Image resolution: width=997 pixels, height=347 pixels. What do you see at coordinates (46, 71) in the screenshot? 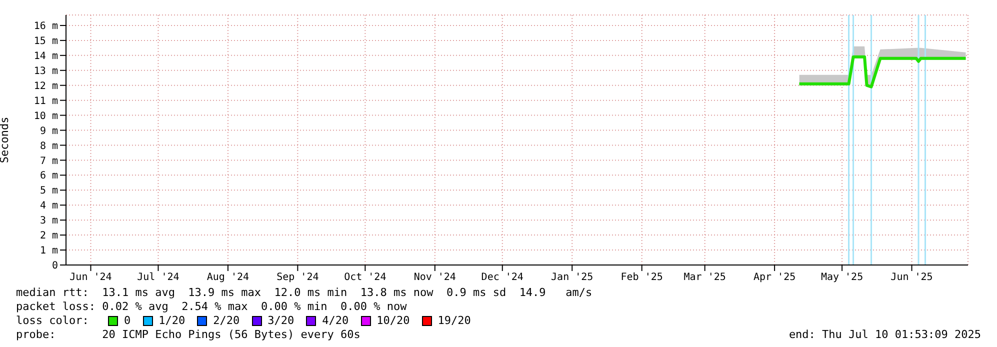
I see `y-tick-label: 13 m` at bounding box center [46, 71].